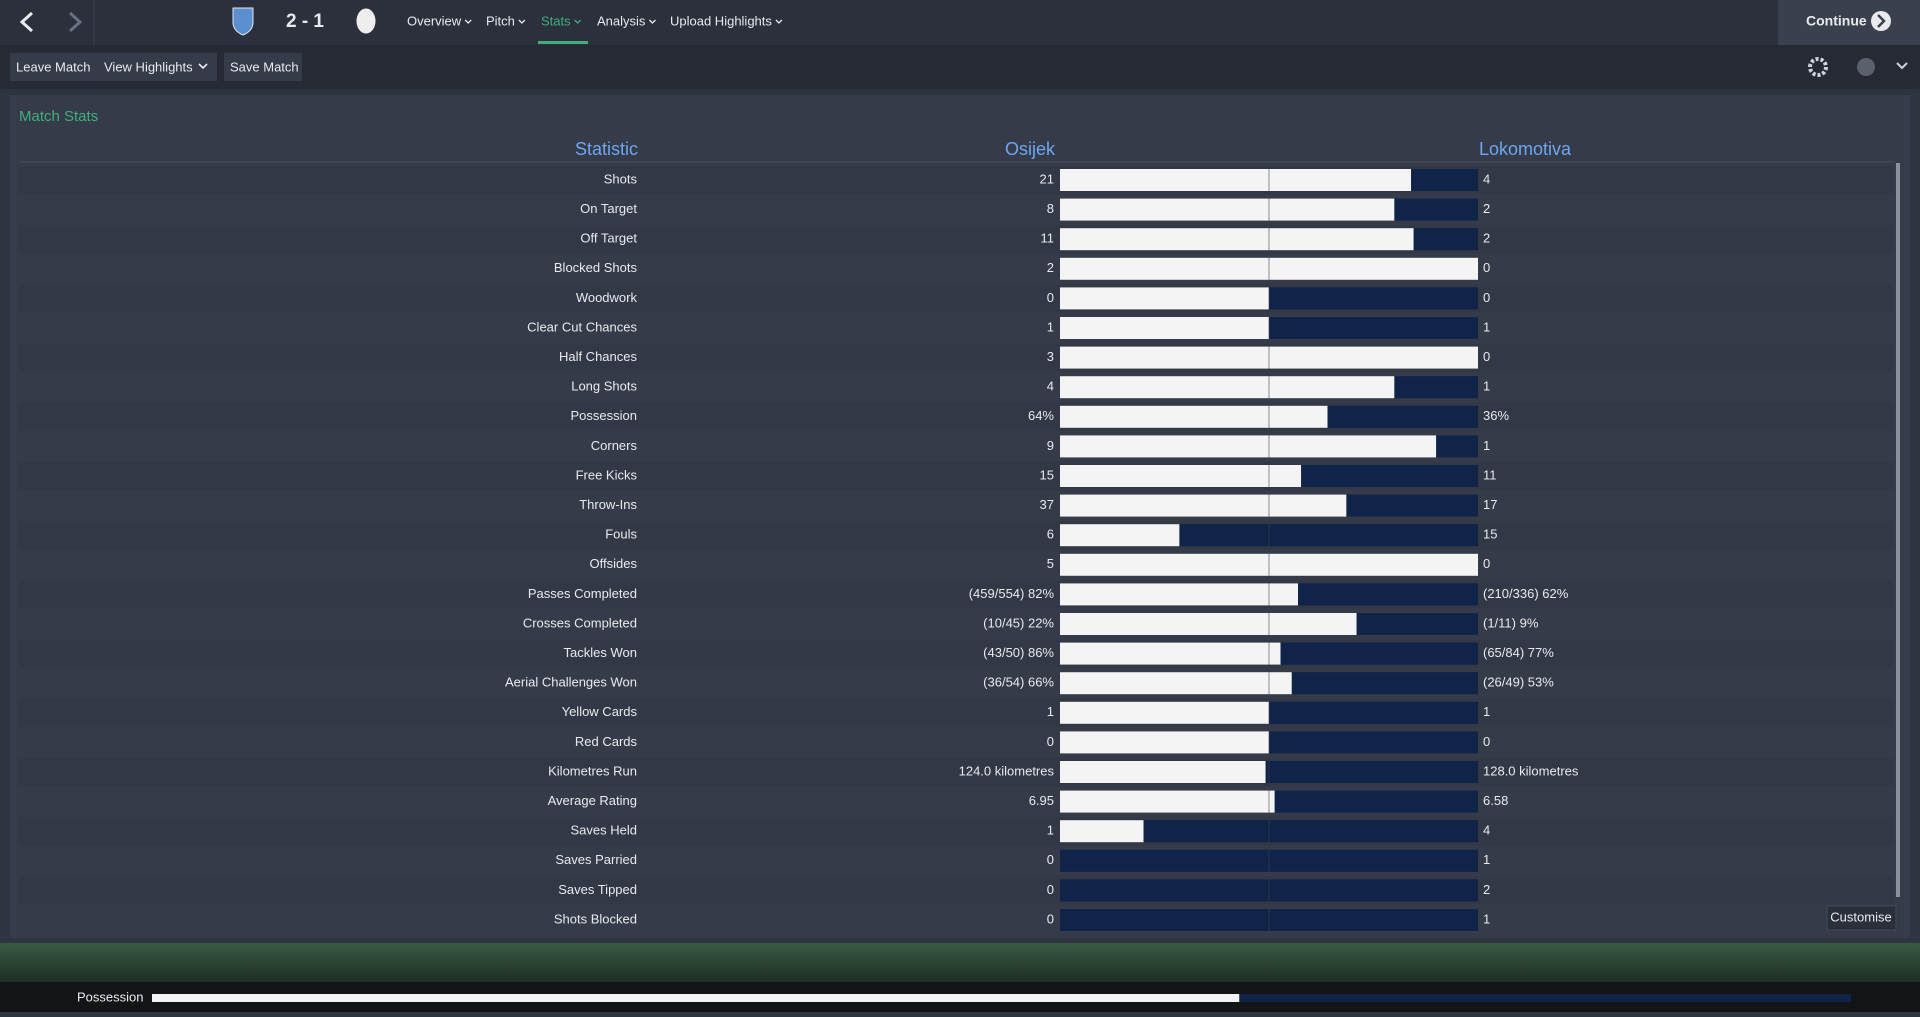 The width and height of the screenshot is (1920, 1017). I want to click on home-value: 4, so click(1050, 386).